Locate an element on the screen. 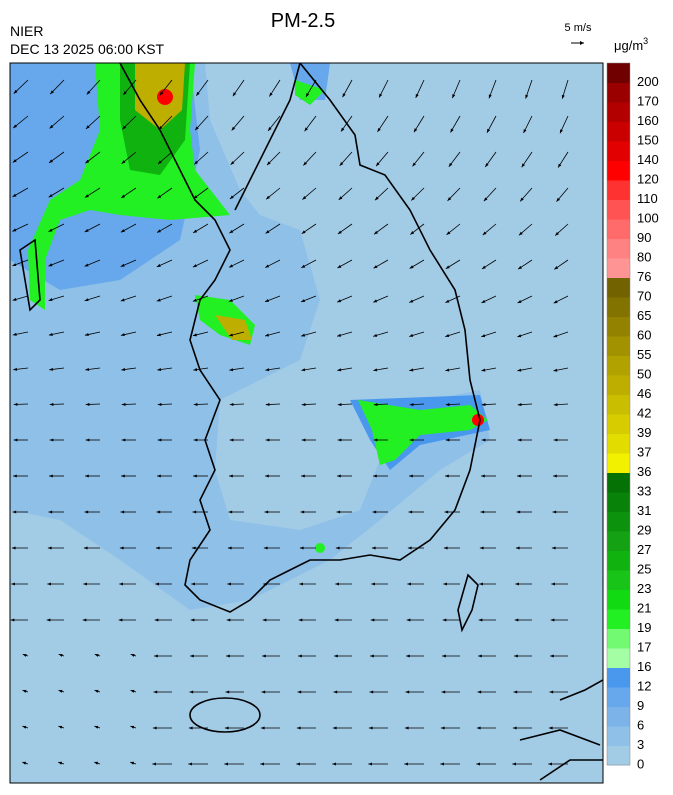 This screenshot has height=795, width=673. agency: NIER is located at coordinates (26, 31).